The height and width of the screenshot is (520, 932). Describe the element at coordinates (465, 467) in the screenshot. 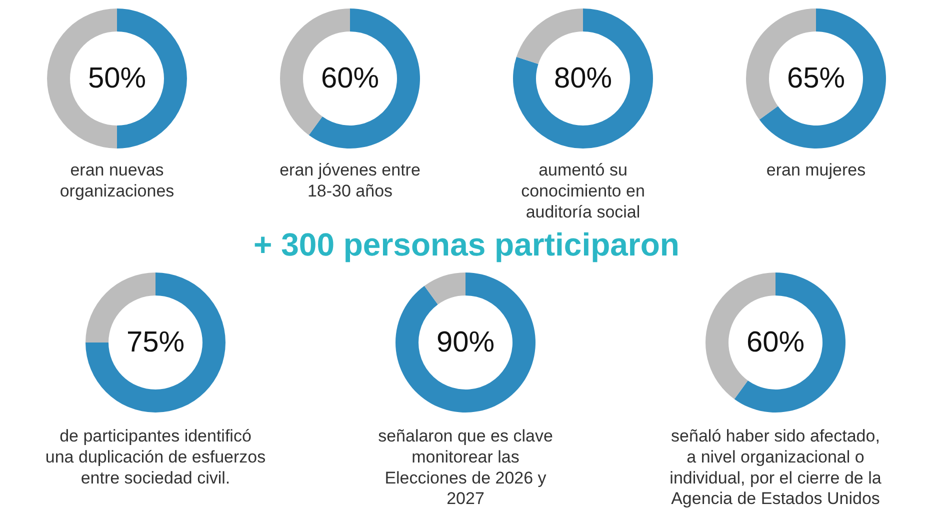

I see `text: señalaron que es clave monitorear las Elecciones de 2026 y 2027` at that location.